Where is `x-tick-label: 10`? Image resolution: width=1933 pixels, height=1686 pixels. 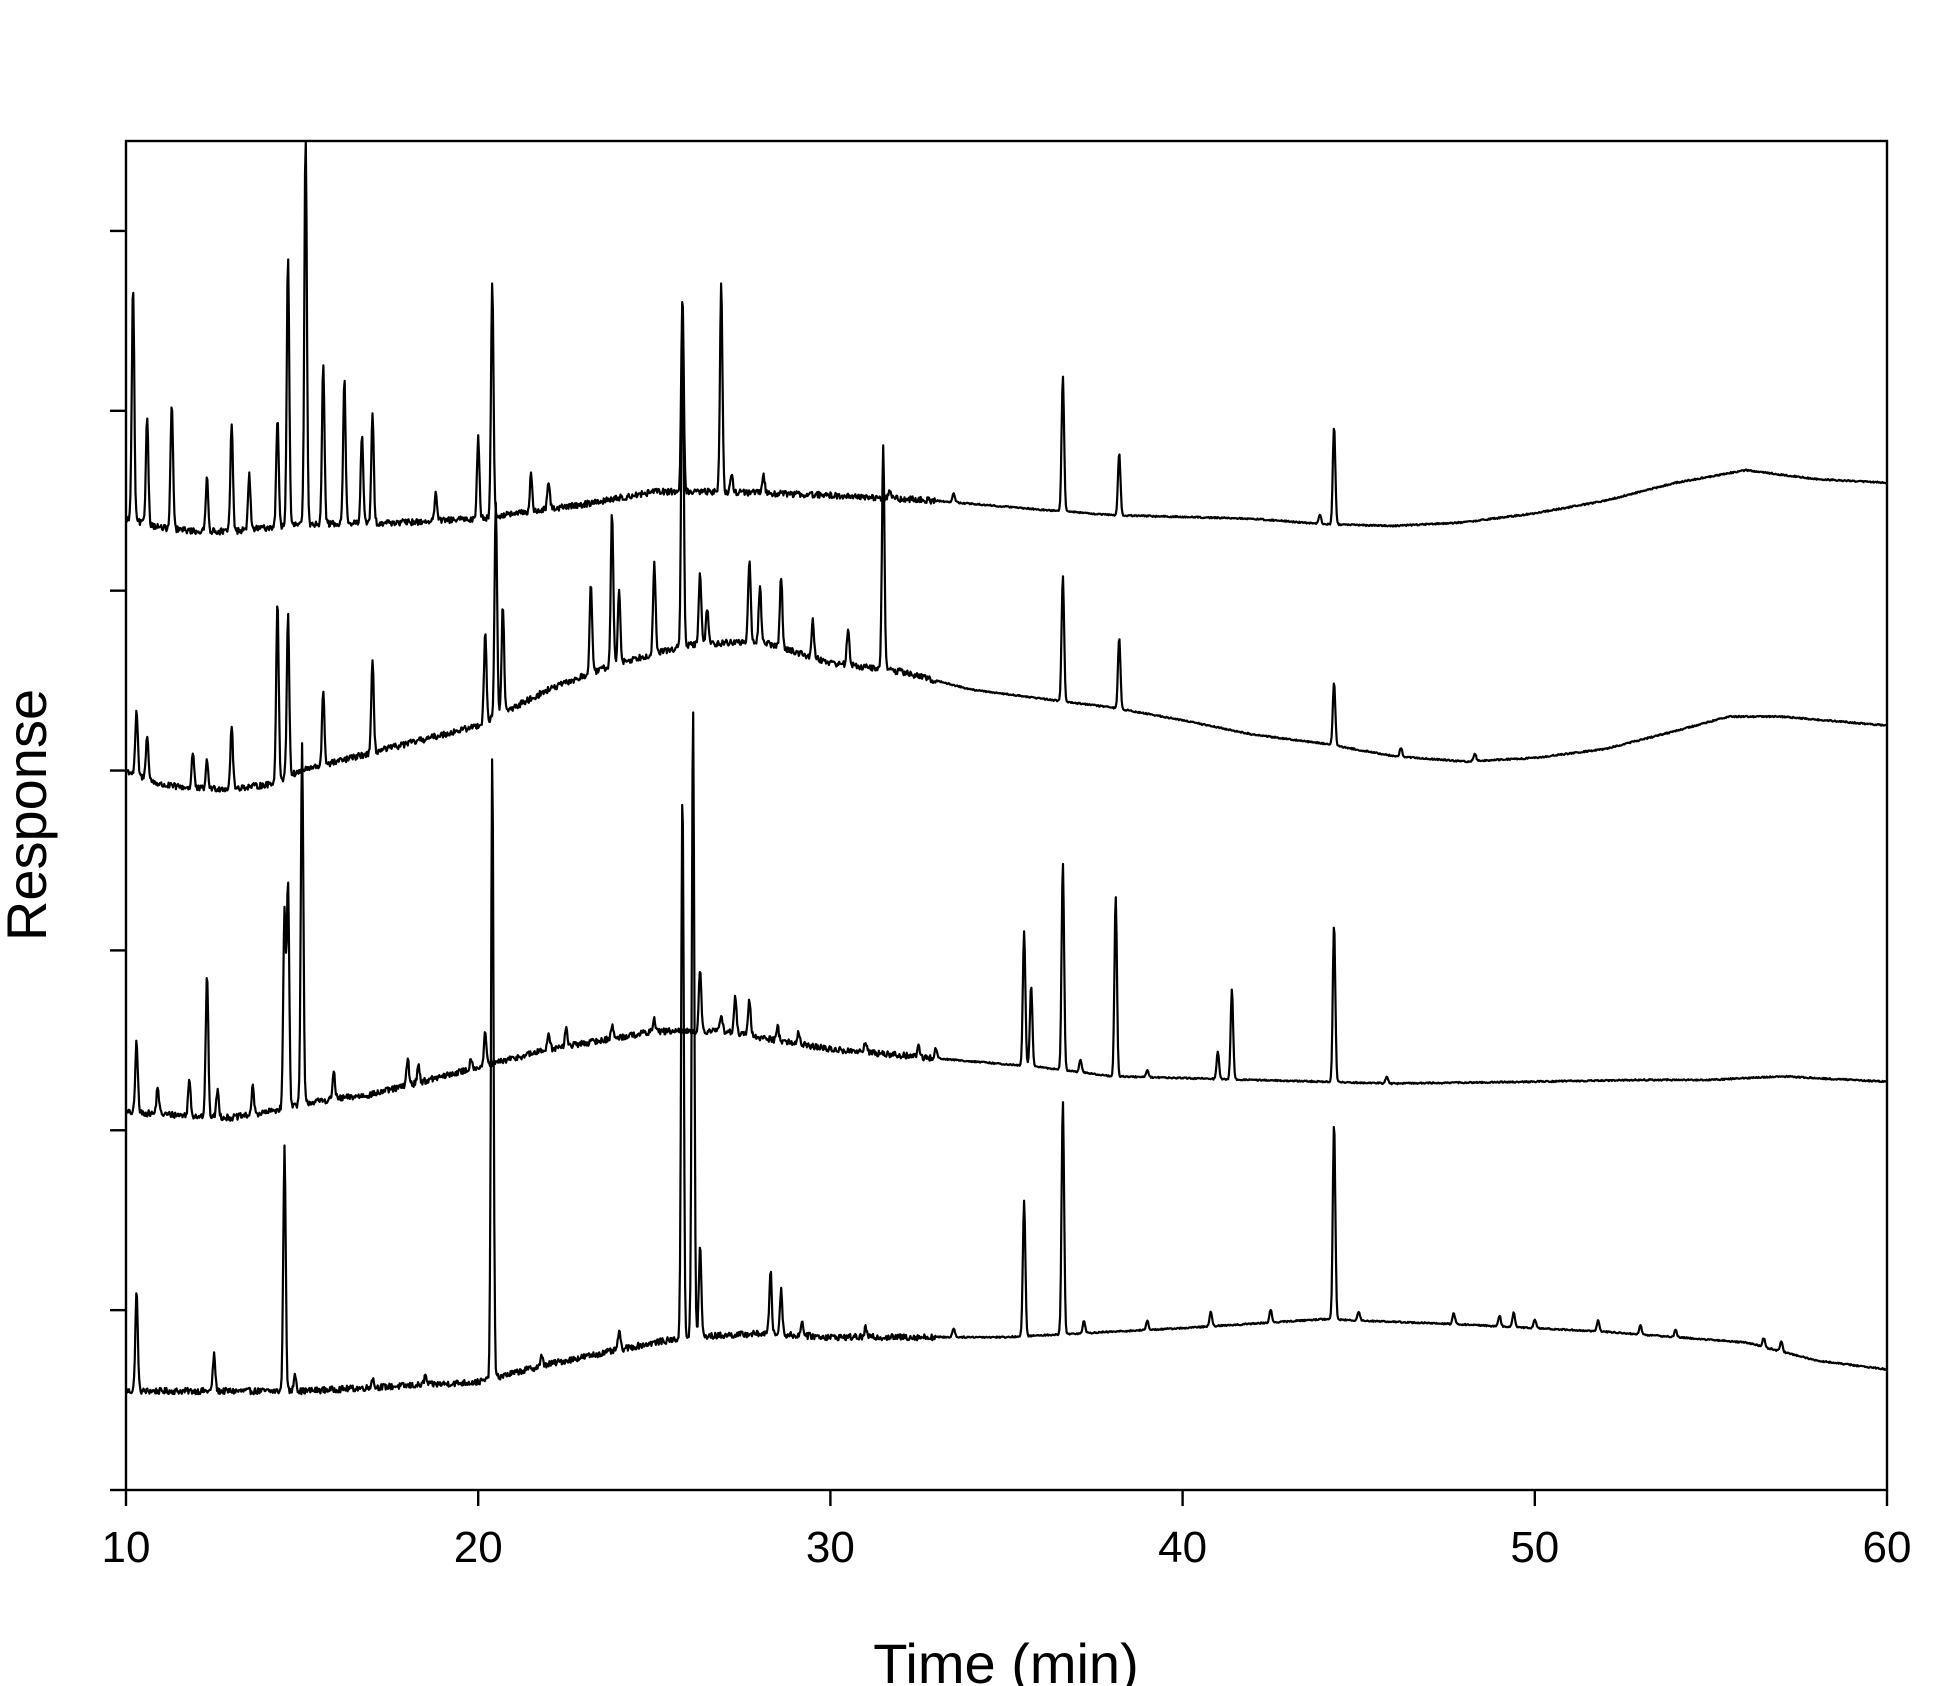 x-tick-label: 10 is located at coordinates (126, 1547).